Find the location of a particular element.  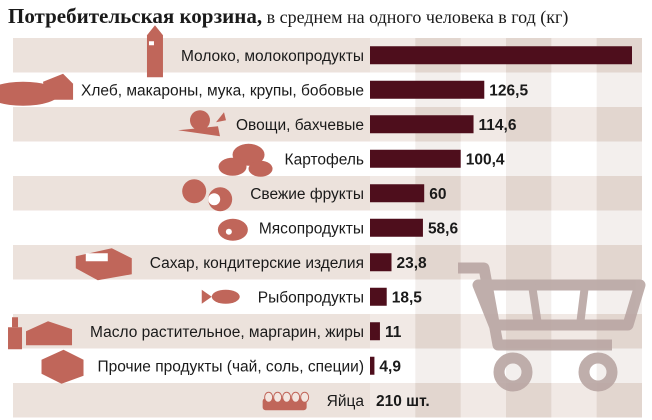

value-label: 126,5 is located at coordinates (508, 90).